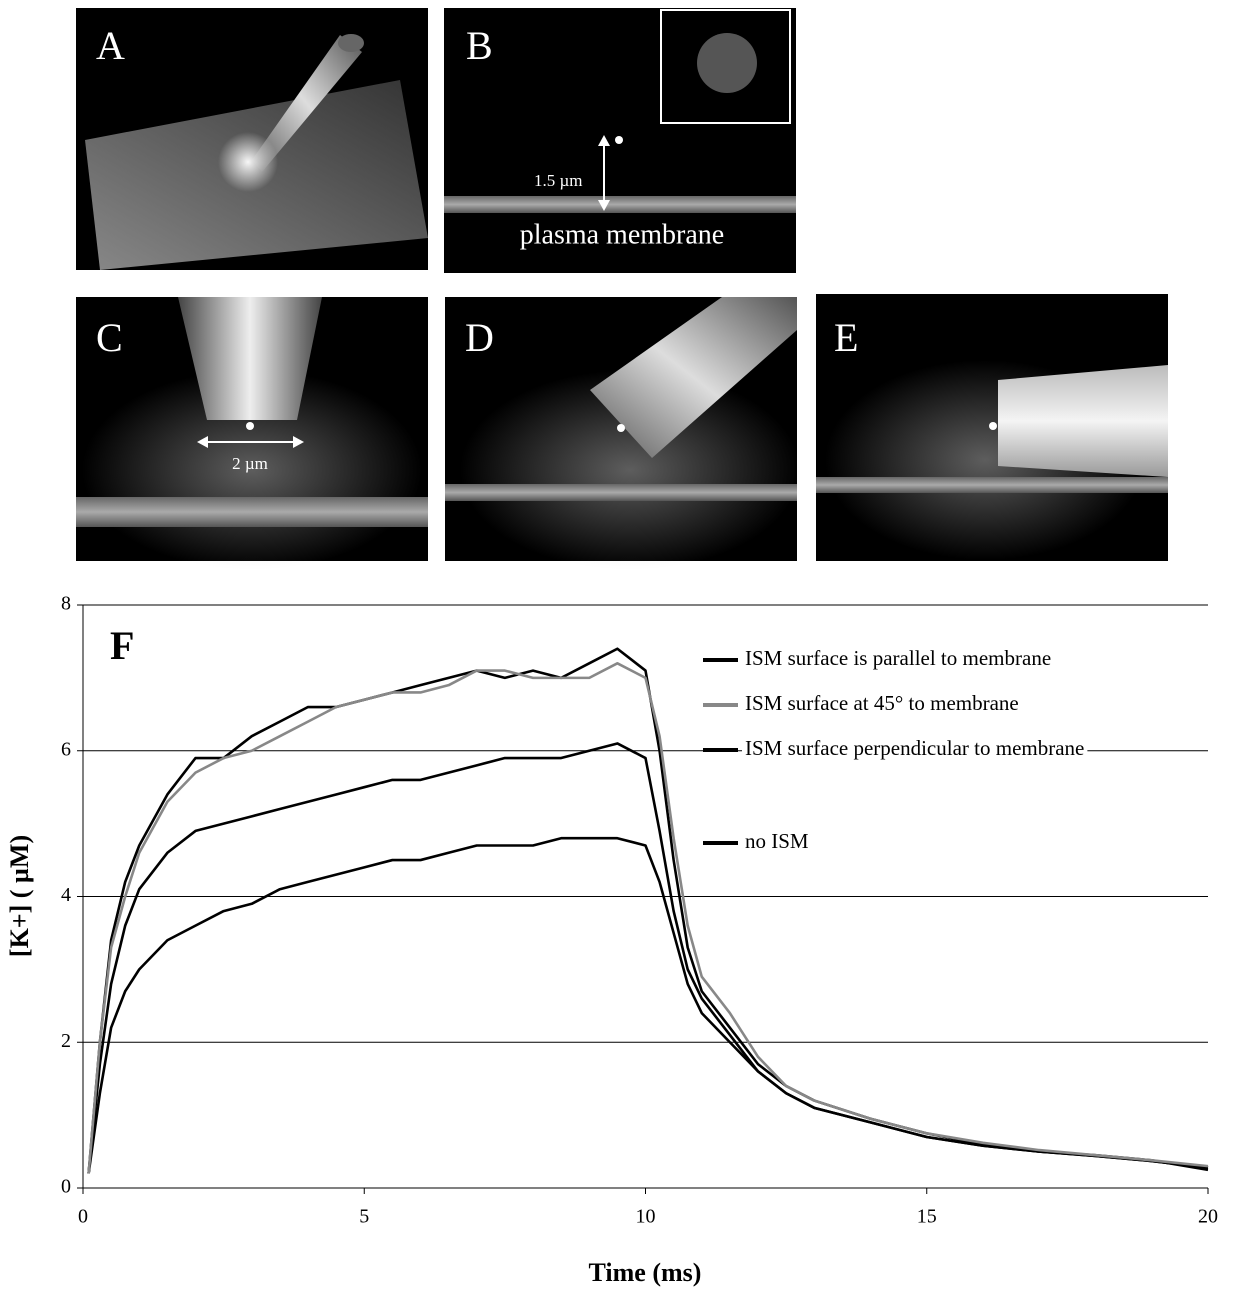 This screenshot has height=1297, width=1233. Describe the element at coordinates (927, 1217) in the screenshot. I see `x-tick-label: 15` at that location.